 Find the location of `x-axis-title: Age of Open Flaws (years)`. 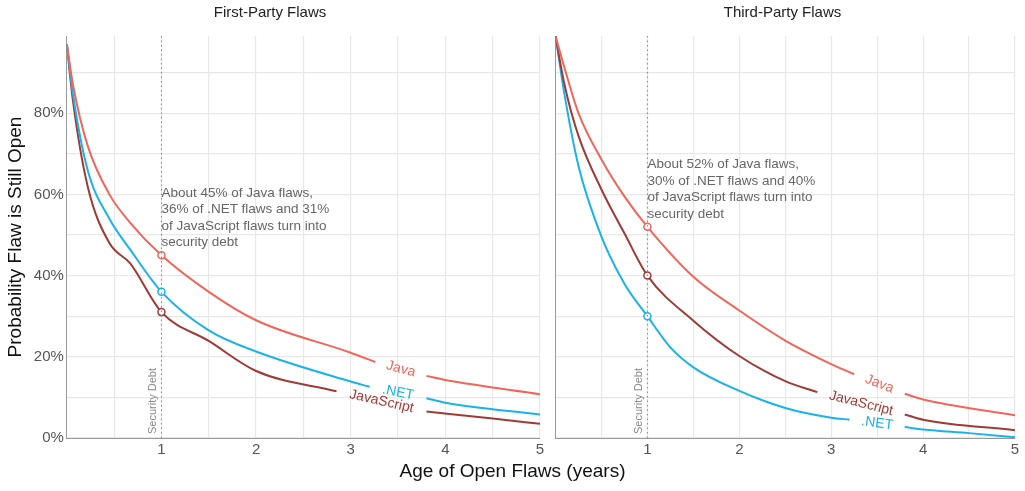

x-axis-title: Age of Open Flaws (years) is located at coordinates (512, 471).